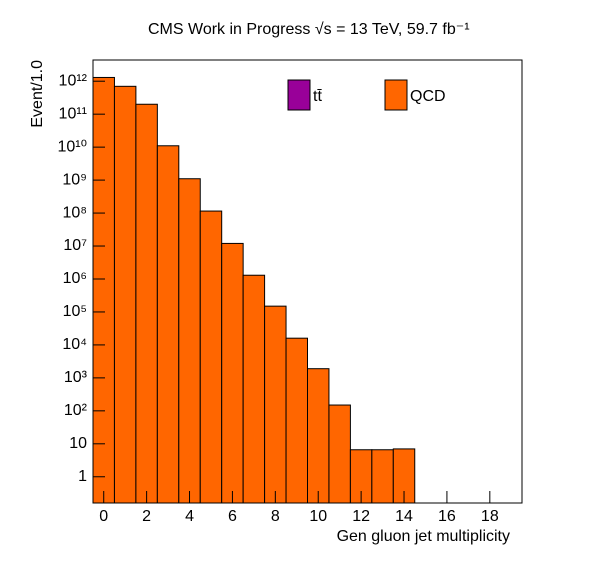 Image resolution: width=596 pixels, height=572 pixels. Describe the element at coordinates (75, 278) in the screenshot. I see `y-tick-label: 10⁶` at that location.